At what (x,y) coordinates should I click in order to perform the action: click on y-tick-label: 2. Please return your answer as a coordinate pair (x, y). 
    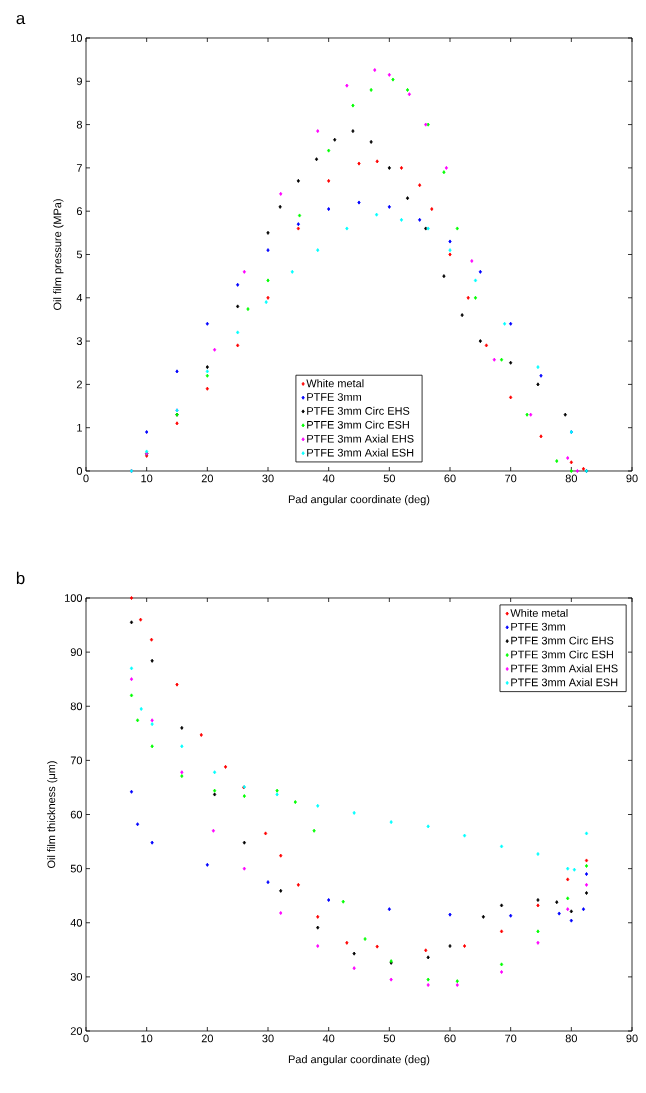
    Looking at the image, I should click on (79, 384).